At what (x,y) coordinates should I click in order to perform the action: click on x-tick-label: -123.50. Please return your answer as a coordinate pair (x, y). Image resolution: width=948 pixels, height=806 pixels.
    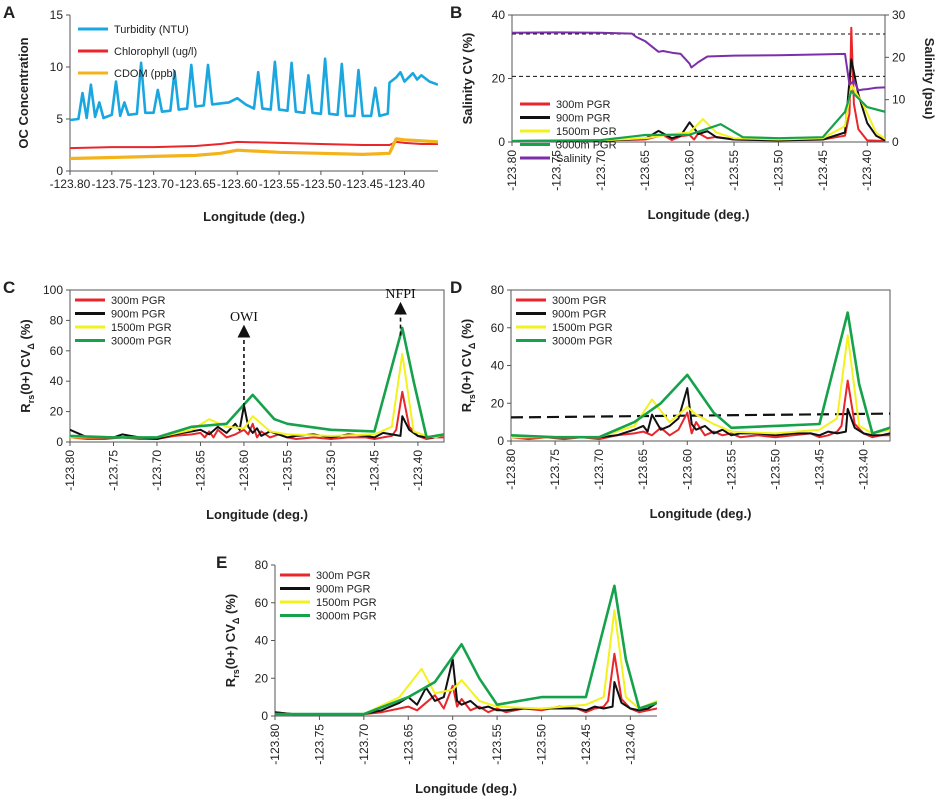
    Looking at the image, I should click on (331, 470).